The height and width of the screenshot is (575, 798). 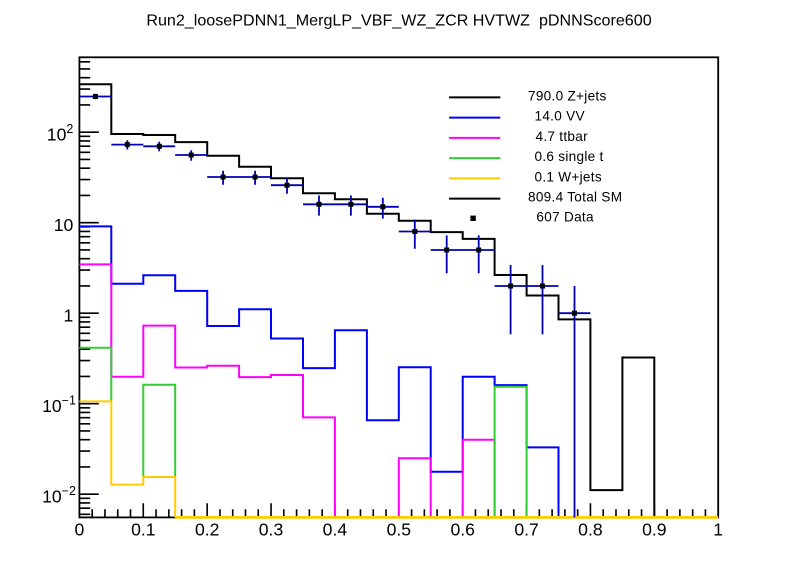 I want to click on svg-text: 0.1 W+jets, so click(x=568, y=176).